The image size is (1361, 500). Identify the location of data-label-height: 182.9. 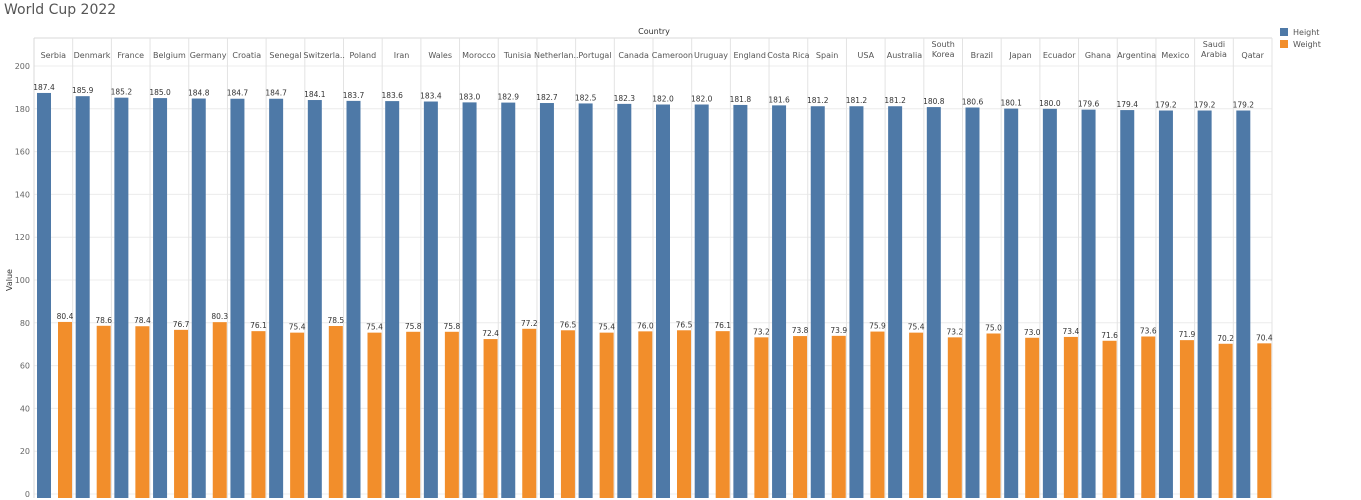
(509, 97).